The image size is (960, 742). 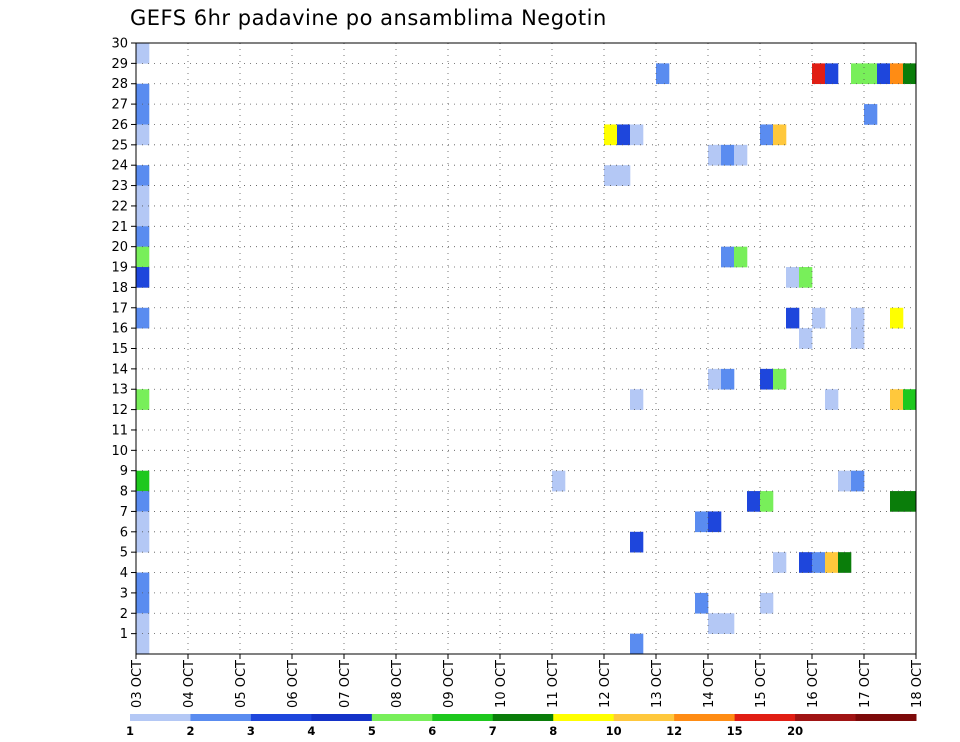 What do you see at coordinates (372, 731) in the screenshot?
I see `legend-label: 5` at bounding box center [372, 731].